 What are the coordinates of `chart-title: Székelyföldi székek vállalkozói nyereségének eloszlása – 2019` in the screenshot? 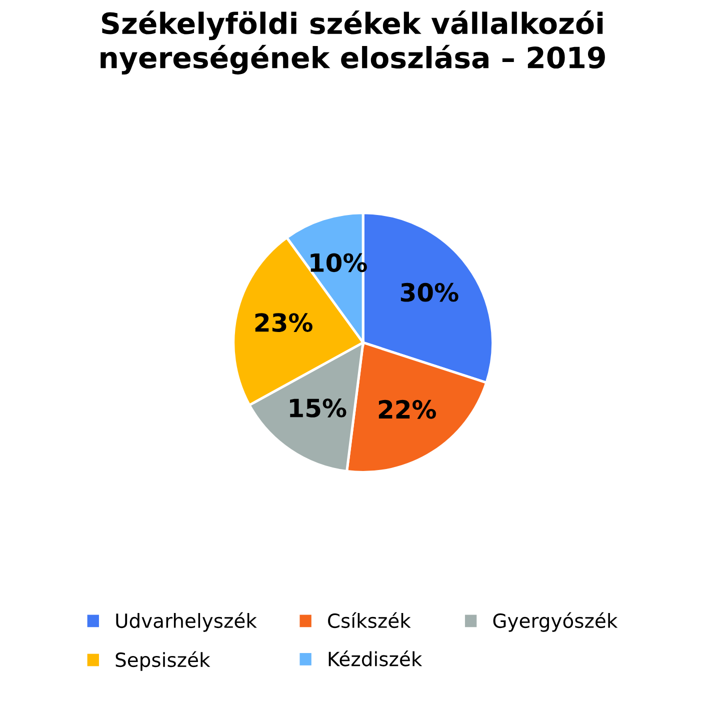 It's located at (352, 42).